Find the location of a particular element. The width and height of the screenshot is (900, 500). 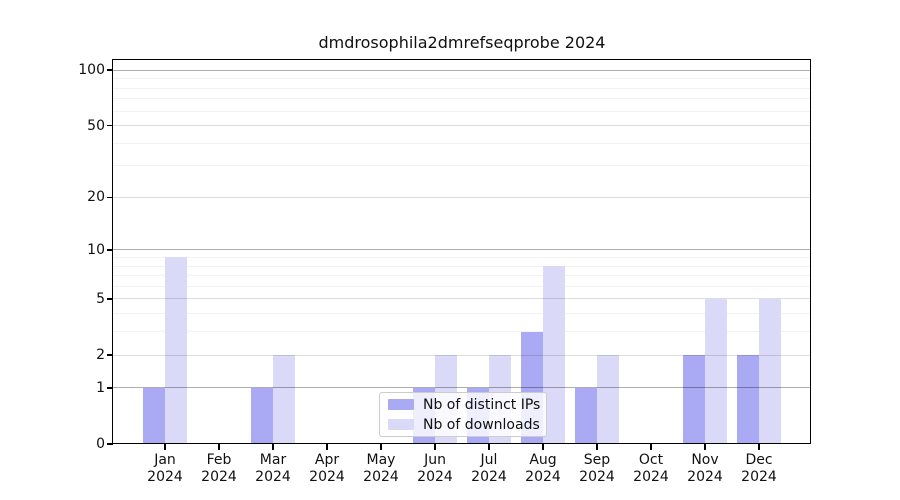

x-tick-label-nov: Nov 2024 is located at coordinates (705, 469).